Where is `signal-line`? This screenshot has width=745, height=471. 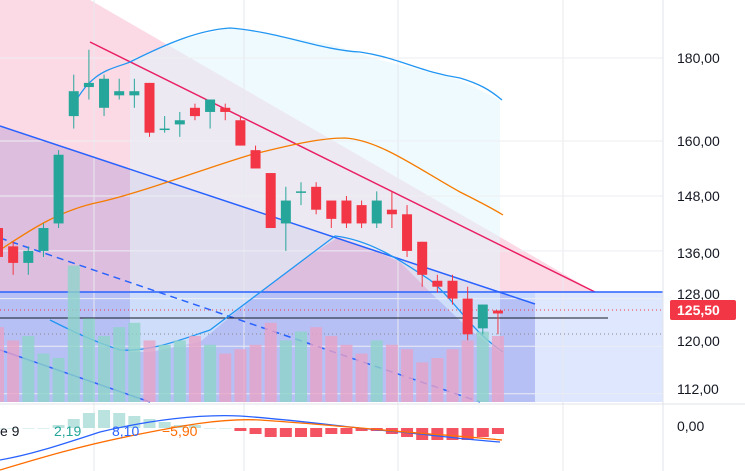
signal-line is located at coordinates (251, 445).